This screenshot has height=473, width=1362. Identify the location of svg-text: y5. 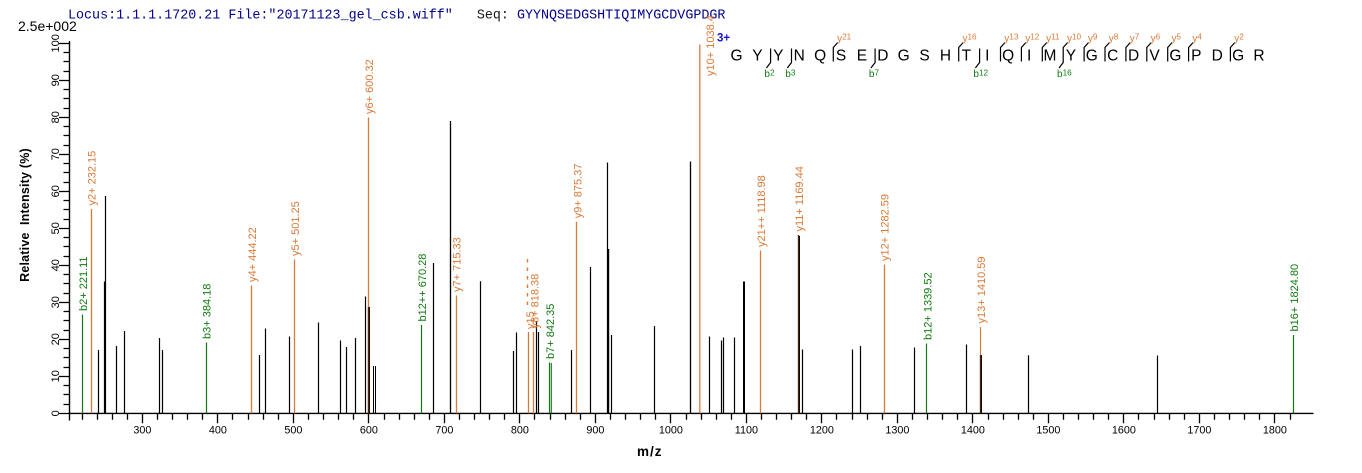
(1177, 39).